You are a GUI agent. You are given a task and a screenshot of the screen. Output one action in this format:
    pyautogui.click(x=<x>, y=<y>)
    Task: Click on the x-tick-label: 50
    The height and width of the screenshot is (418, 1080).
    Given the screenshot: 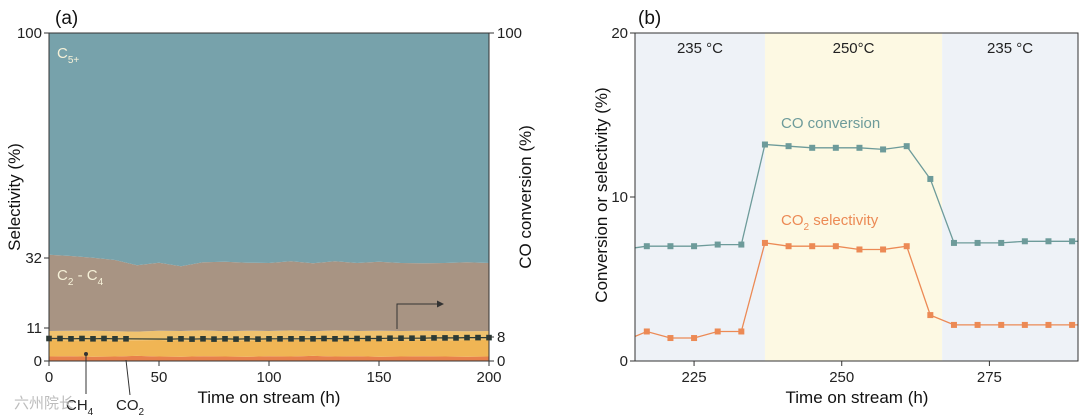 What is the action you would take?
    pyautogui.click(x=159, y=377)
    